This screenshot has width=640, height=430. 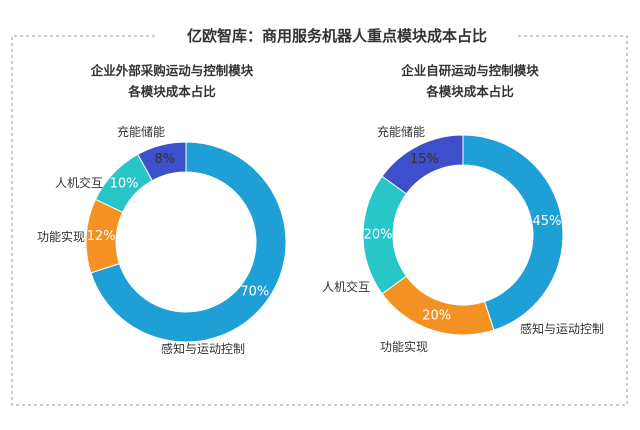 What do you see at coordinates (172, 70) in the screenshot?
I see `chart-1-title-line1: 企业外部采购运动与控制模块` at bounding box center [172, 70].